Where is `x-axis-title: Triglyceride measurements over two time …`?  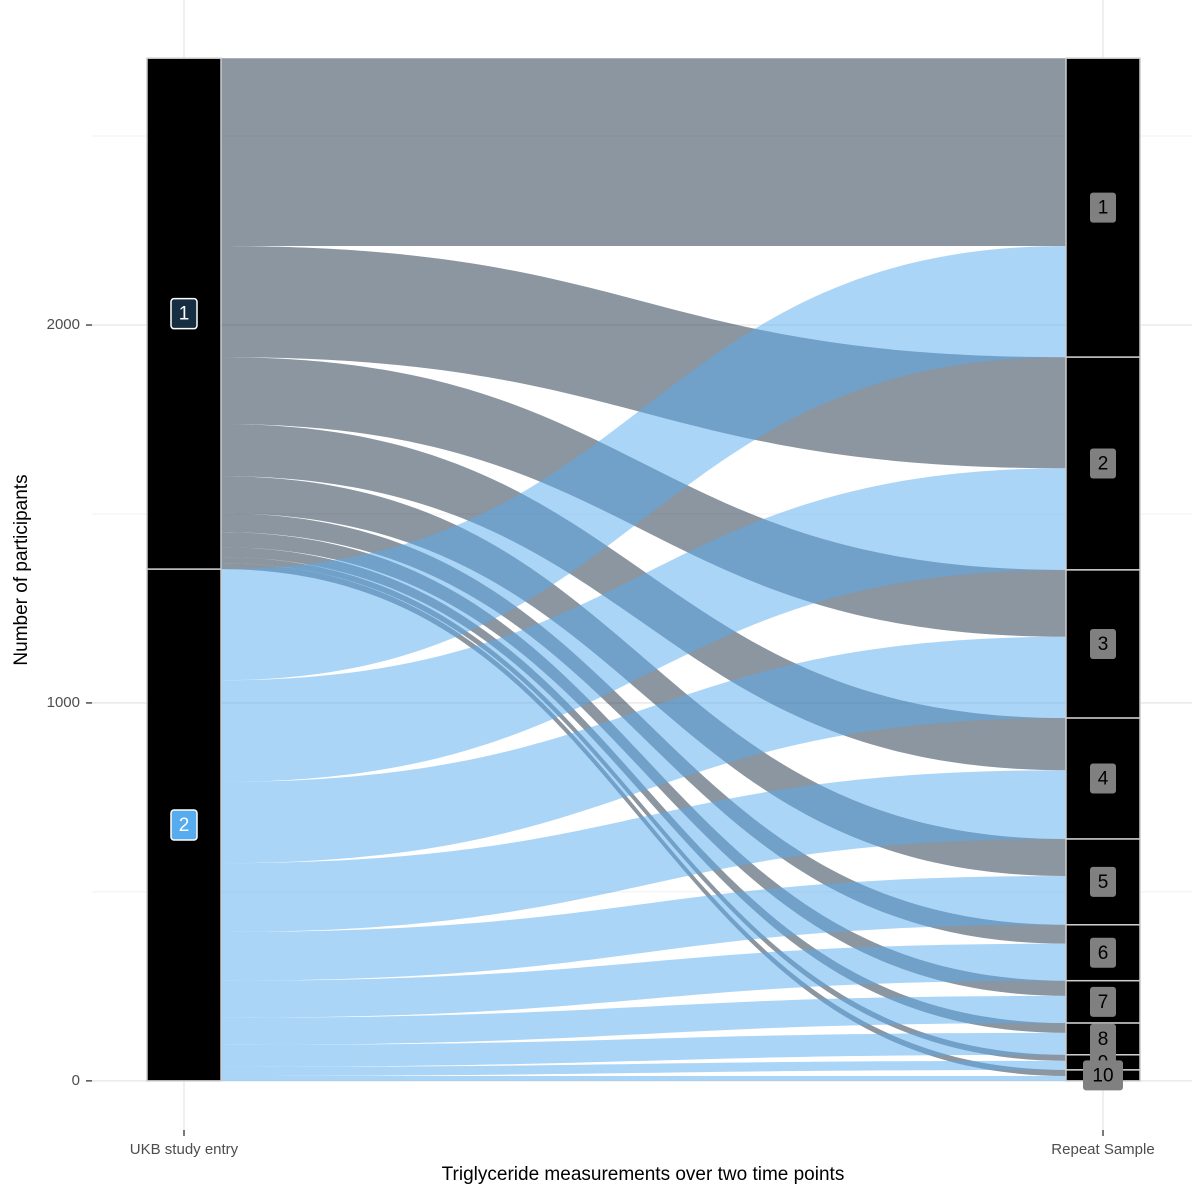 x-axis-title: Triglyceride measurements over two time … is located at coordinates (643, 1174).